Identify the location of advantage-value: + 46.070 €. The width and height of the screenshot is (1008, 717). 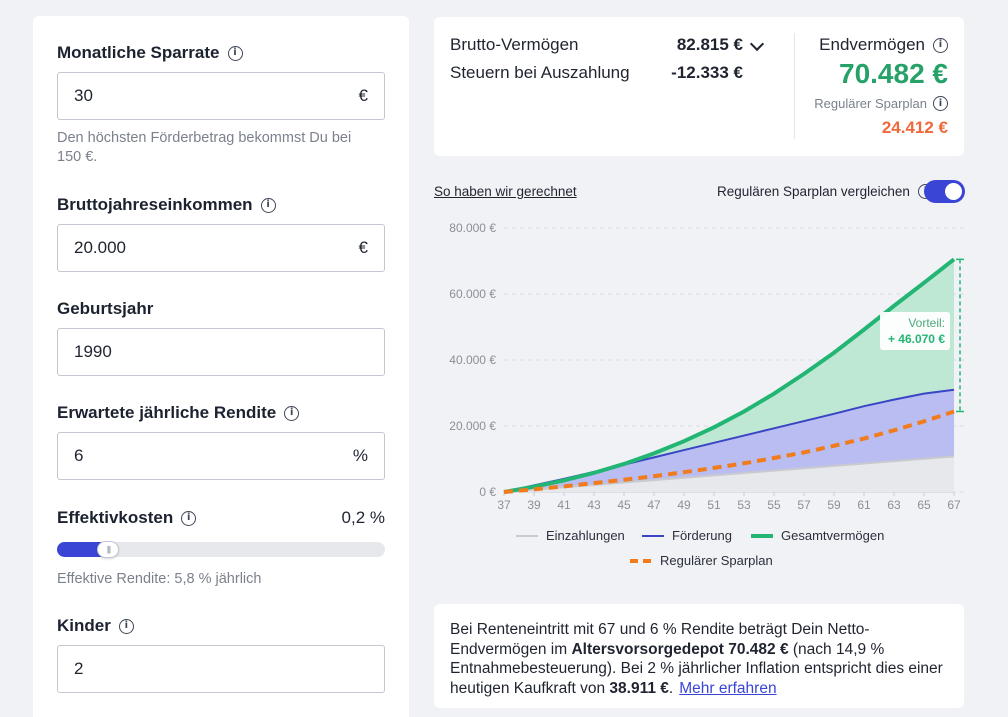
(916, 339).